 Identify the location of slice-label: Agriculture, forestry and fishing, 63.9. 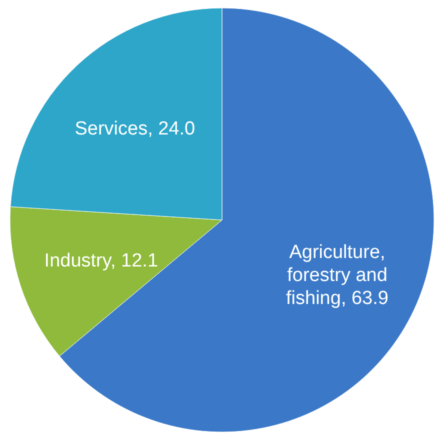
(337, 275).